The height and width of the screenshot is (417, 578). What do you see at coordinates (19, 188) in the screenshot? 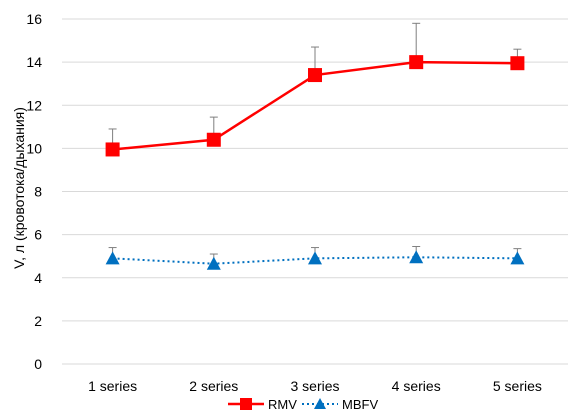
I see `y-axis-label: V, л (кровотока/дыхания)` at bounding box center [19, 188].